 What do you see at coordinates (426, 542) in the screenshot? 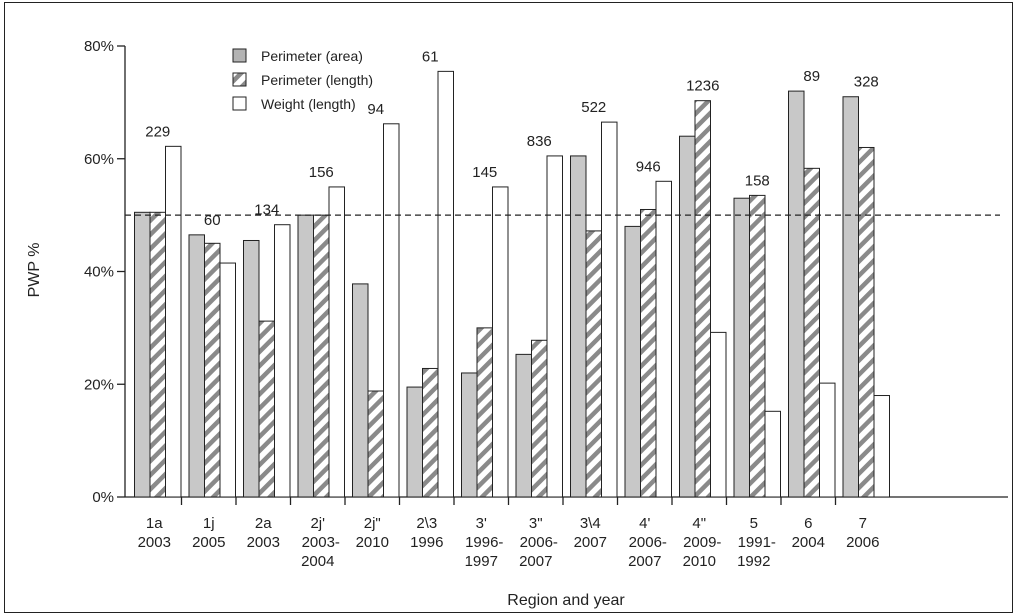
I see `x-tick-label: 1996` at bounding box center [426, 542].